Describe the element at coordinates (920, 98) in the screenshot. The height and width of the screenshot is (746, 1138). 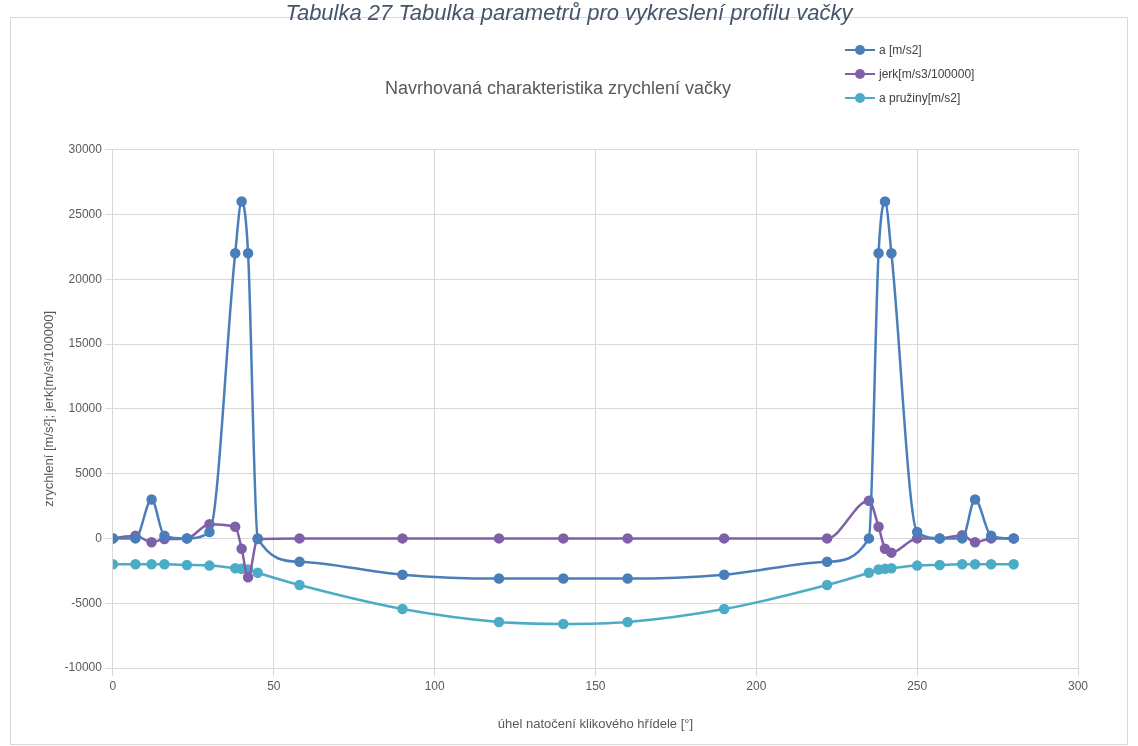
I see `legend-label: a pružiny[m/s2]` at that location.